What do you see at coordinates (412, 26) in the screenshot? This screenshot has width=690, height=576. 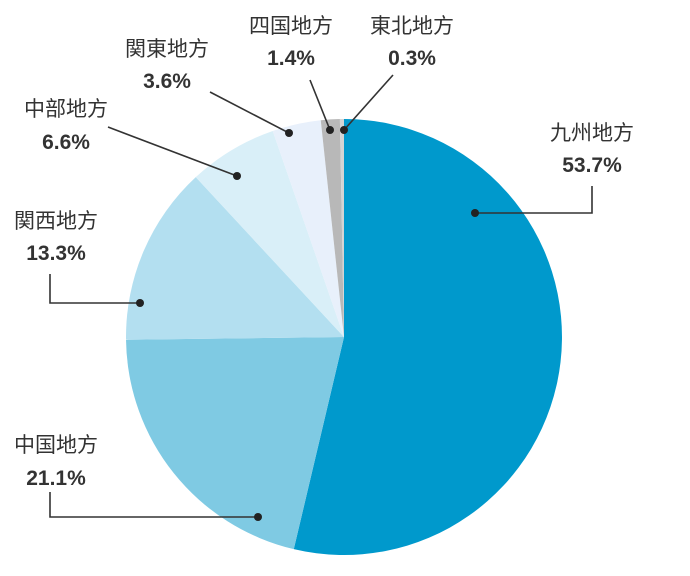 I see `label-name-slice-7: 東北地方` at bounding box center [412, 26].